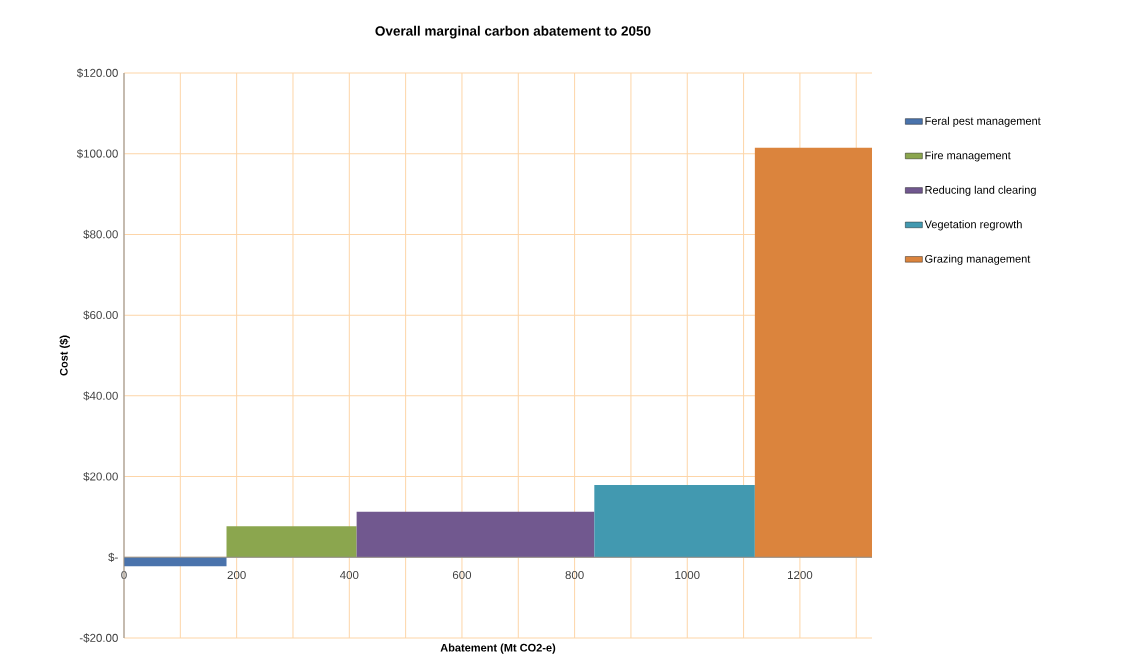 This screenshot has width=1128, height=662. What do you see at coordinates (124, 575) in the screenshot?
I see `x-tick-label: 0` at bounding box center [124, 575].